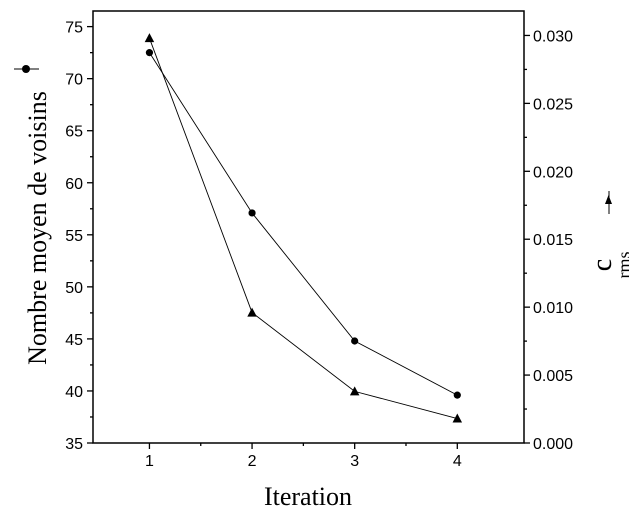  I want to click on legend-left-circle, so click(26, 69).